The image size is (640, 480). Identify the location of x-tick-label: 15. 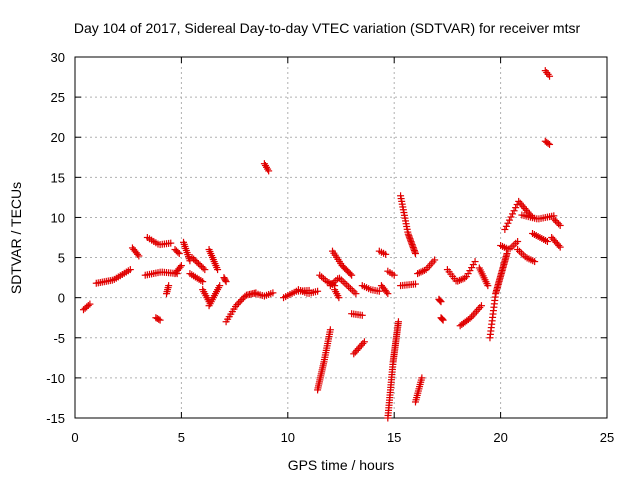
(394, 437).